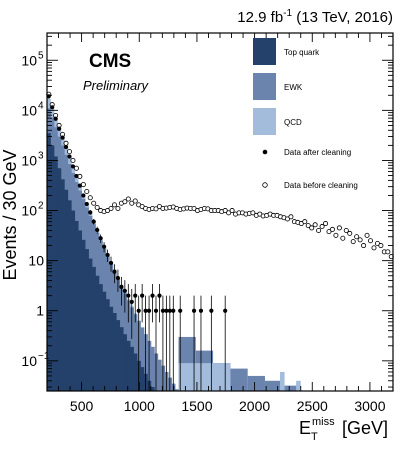 The height and width of the screenshot is (455, 415). What do you see at coordinates (139, 406) in the screenshot?
I see `x-tick-label: 1000` at bounding box center [139, 406].